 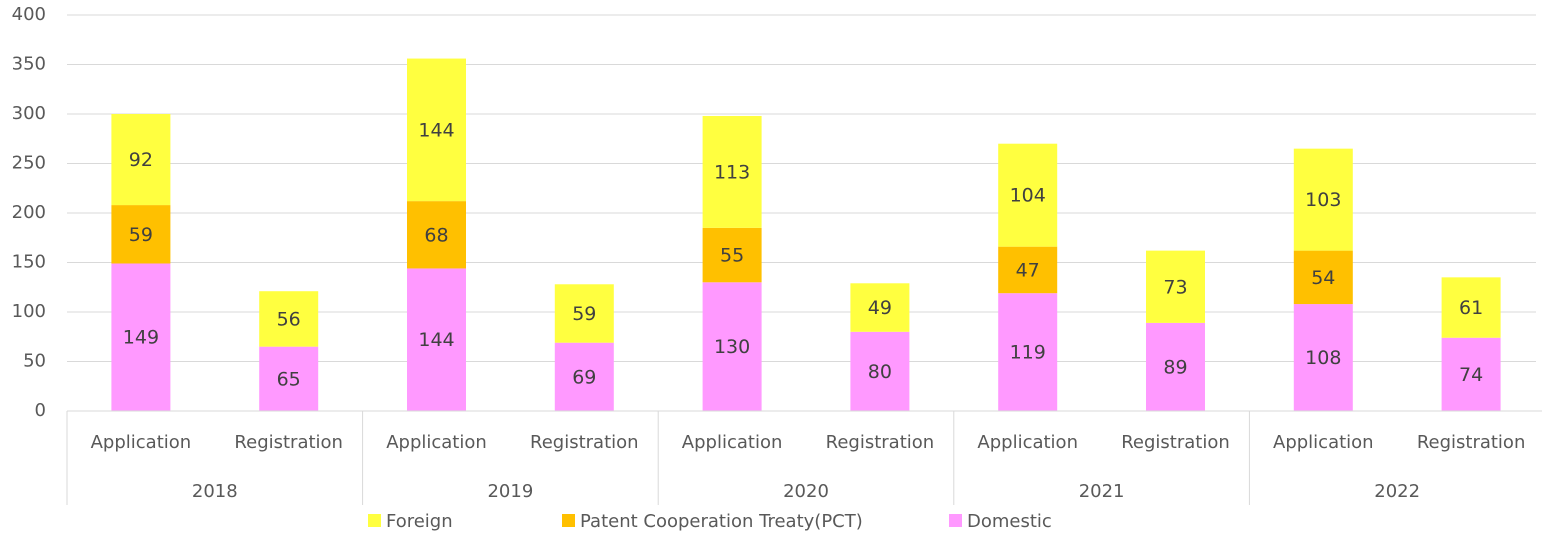 I want to click on value-label: 113, so click(x=732, y=172).